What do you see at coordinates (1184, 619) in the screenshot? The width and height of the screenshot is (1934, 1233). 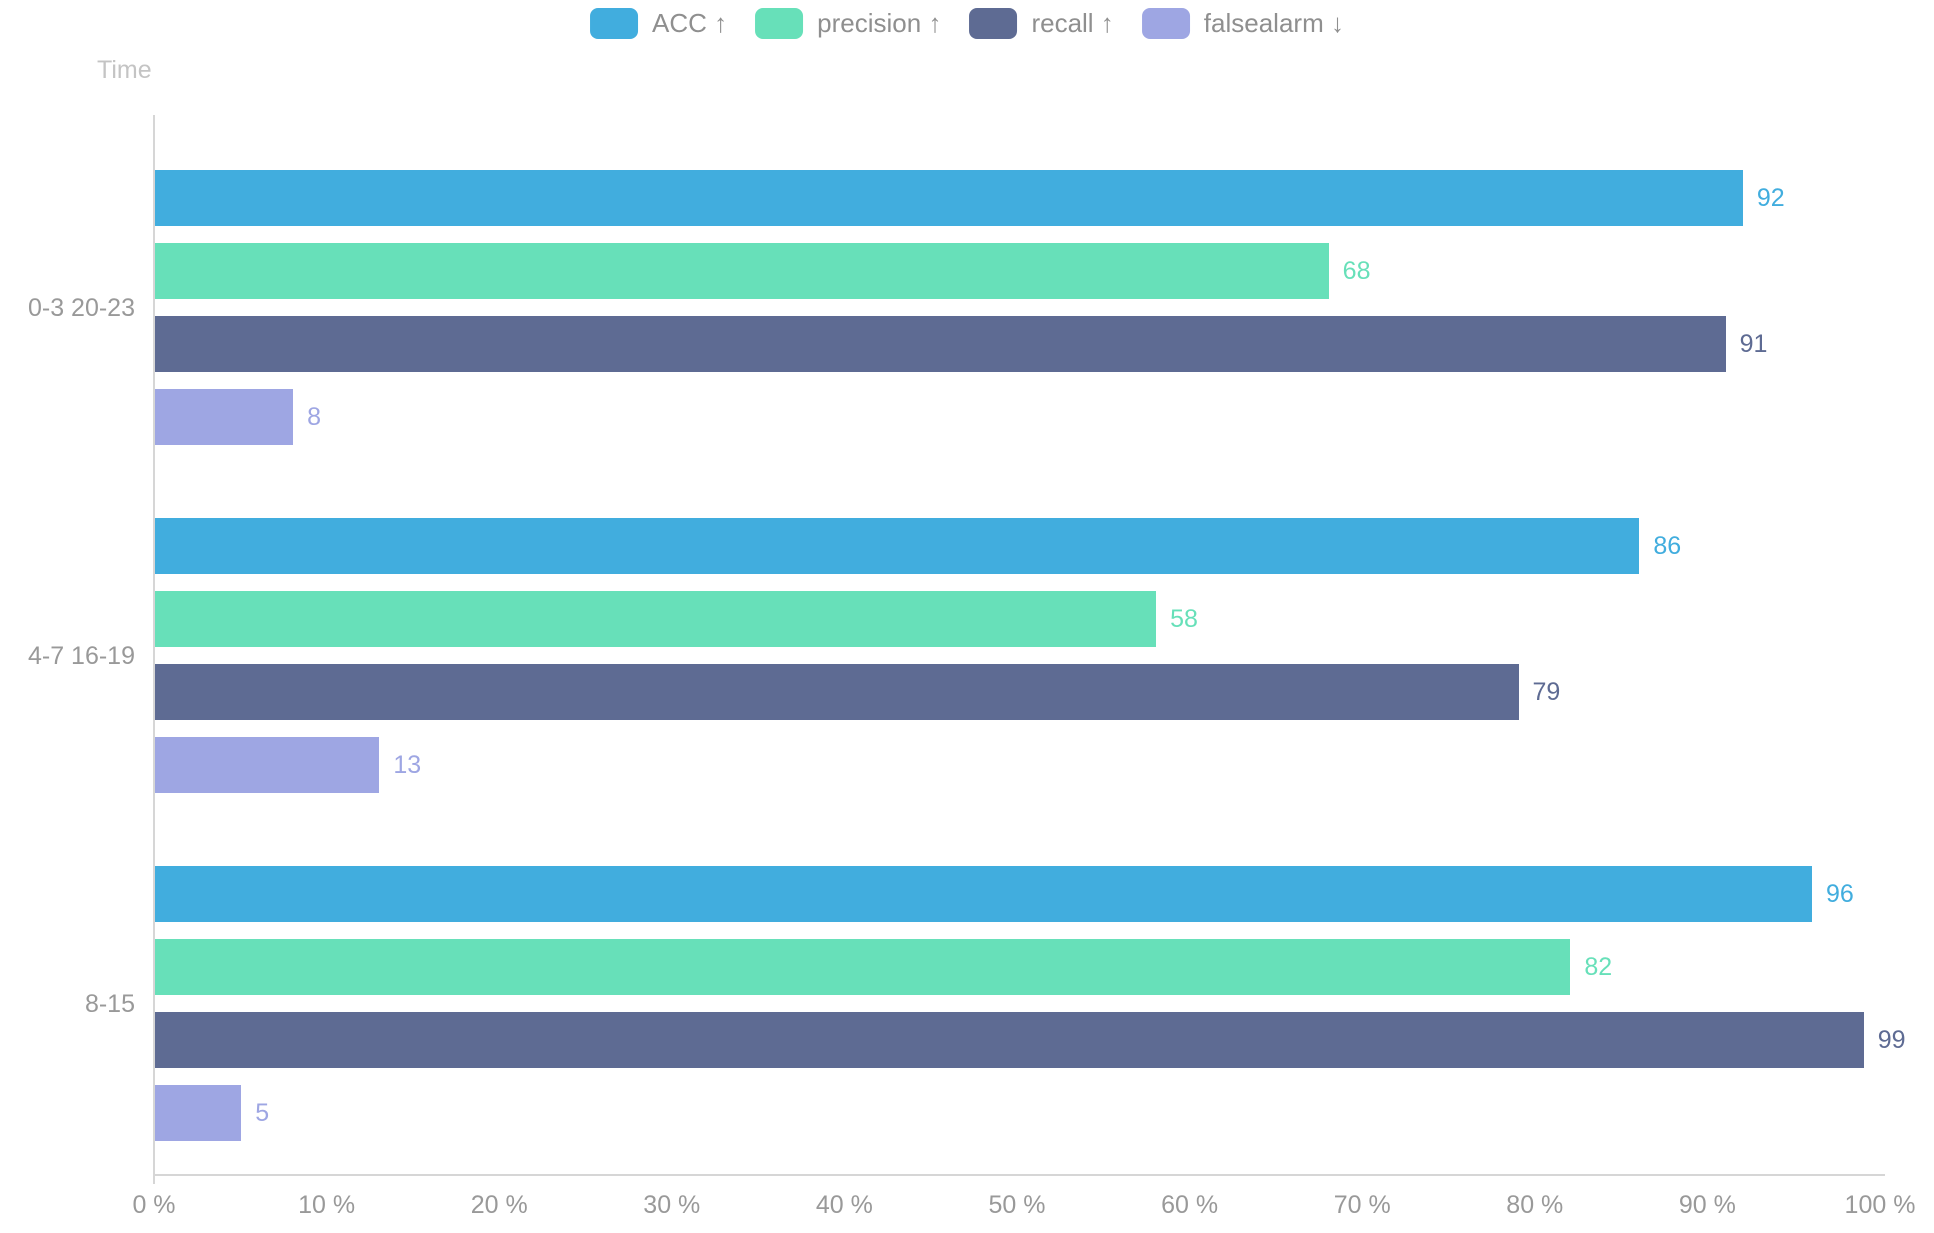 I see `bar-value-label: 58` at bounding box center [1184, 619].